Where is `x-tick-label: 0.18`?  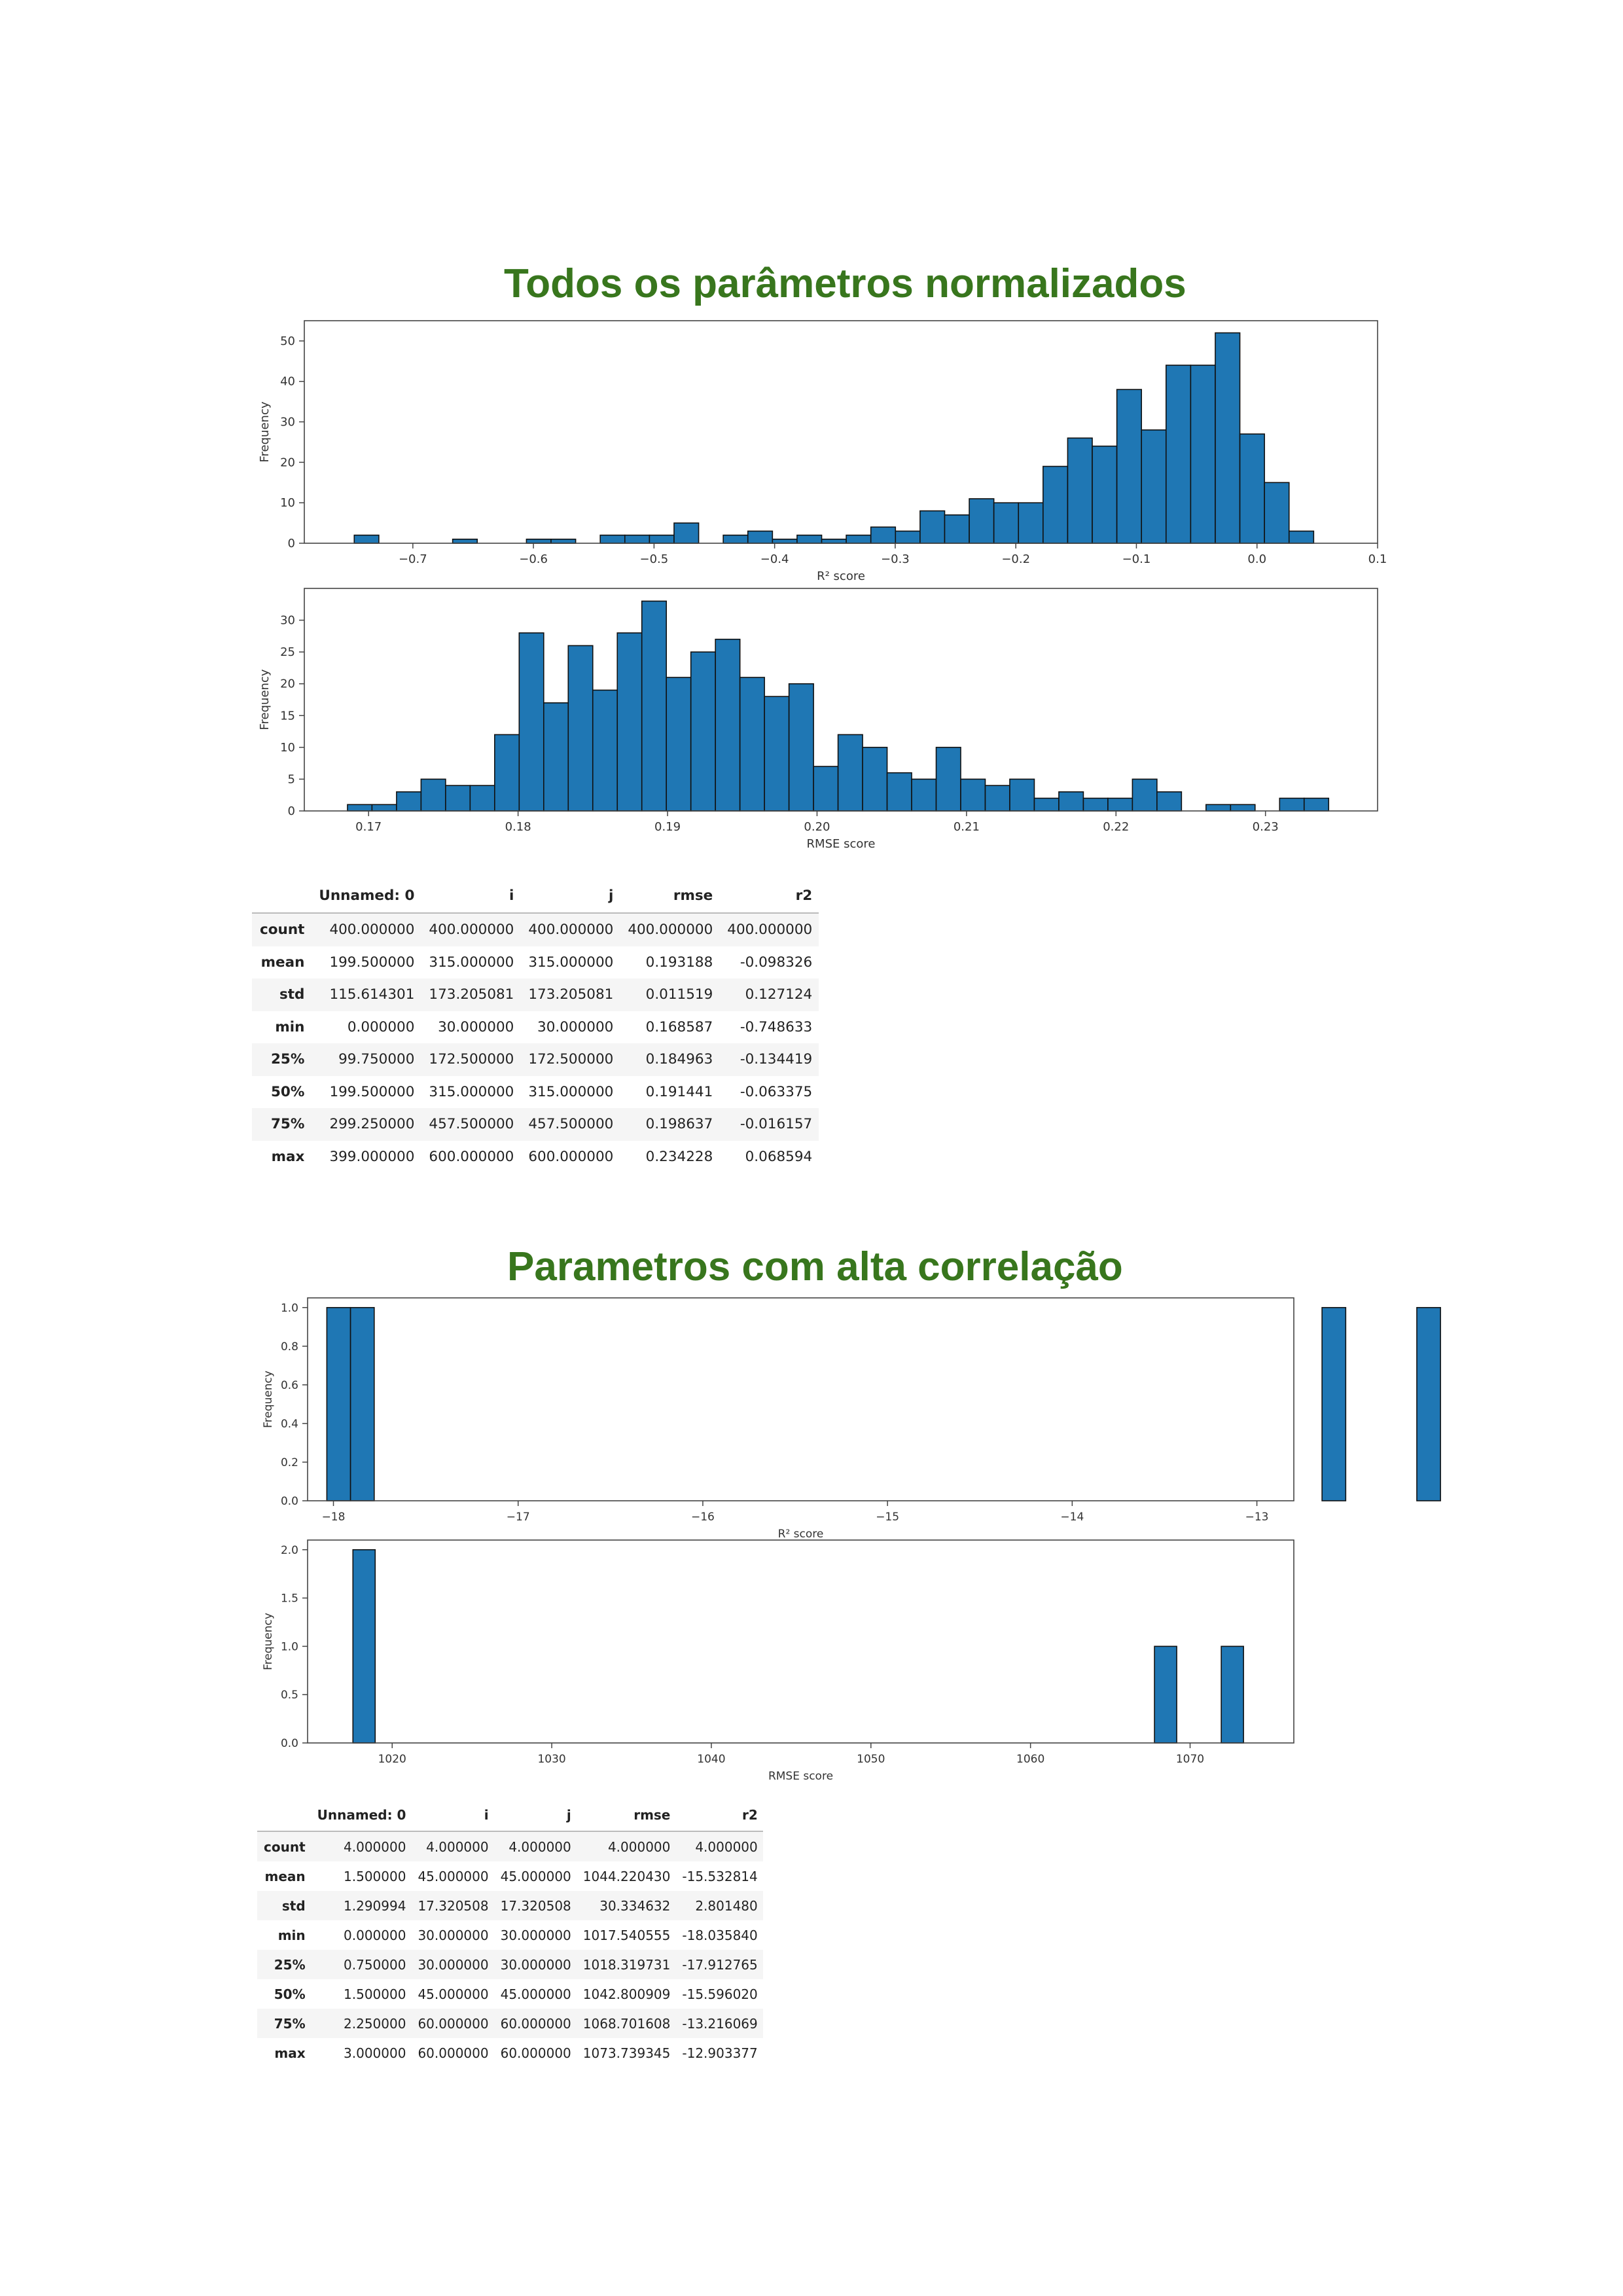
x-tick-label: 0.18 is located at coordinates (518, 827).